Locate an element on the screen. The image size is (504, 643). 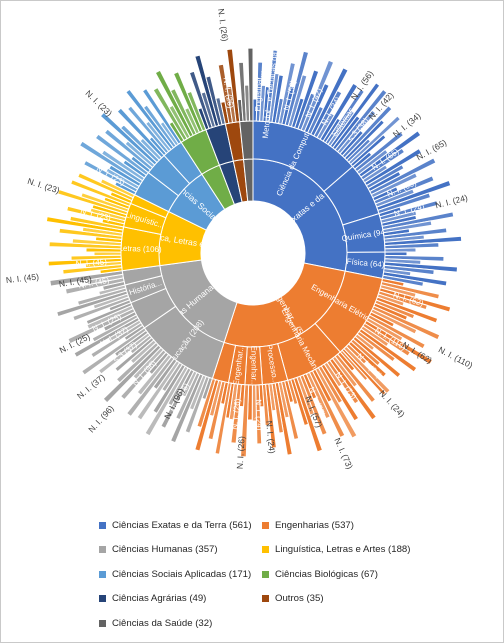
legend-item: Engenharias (537) is located at coordinates (362, 525).